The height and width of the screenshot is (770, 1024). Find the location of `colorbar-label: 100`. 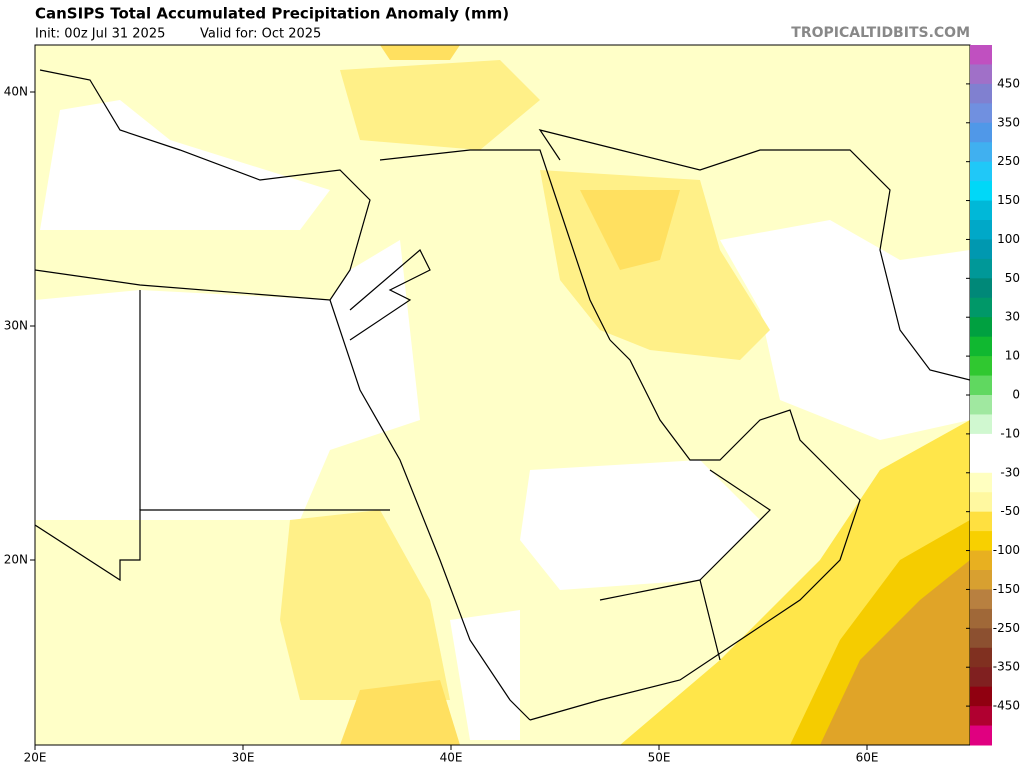

colorbar-label: 100 is located at coordinates (1008, 239).